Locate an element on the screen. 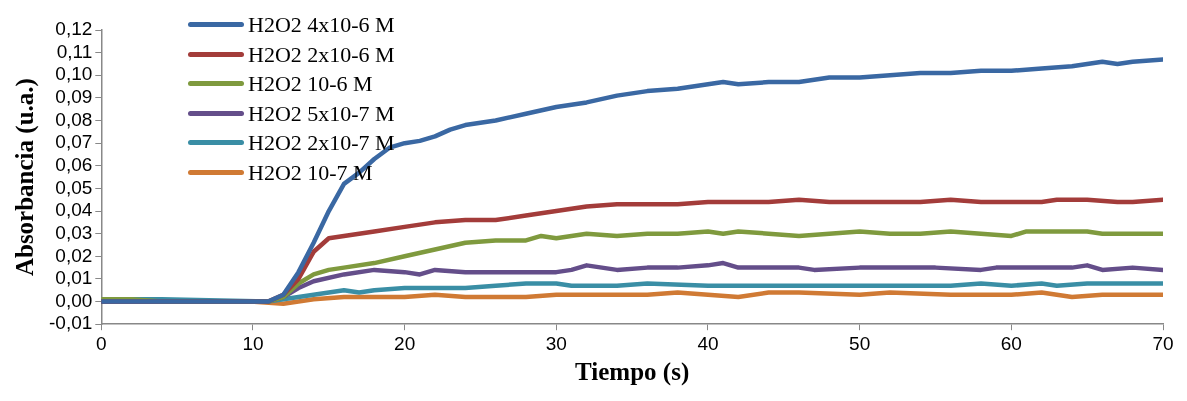  y-tick-label: 0,01 is located at coordinates (74, 278).